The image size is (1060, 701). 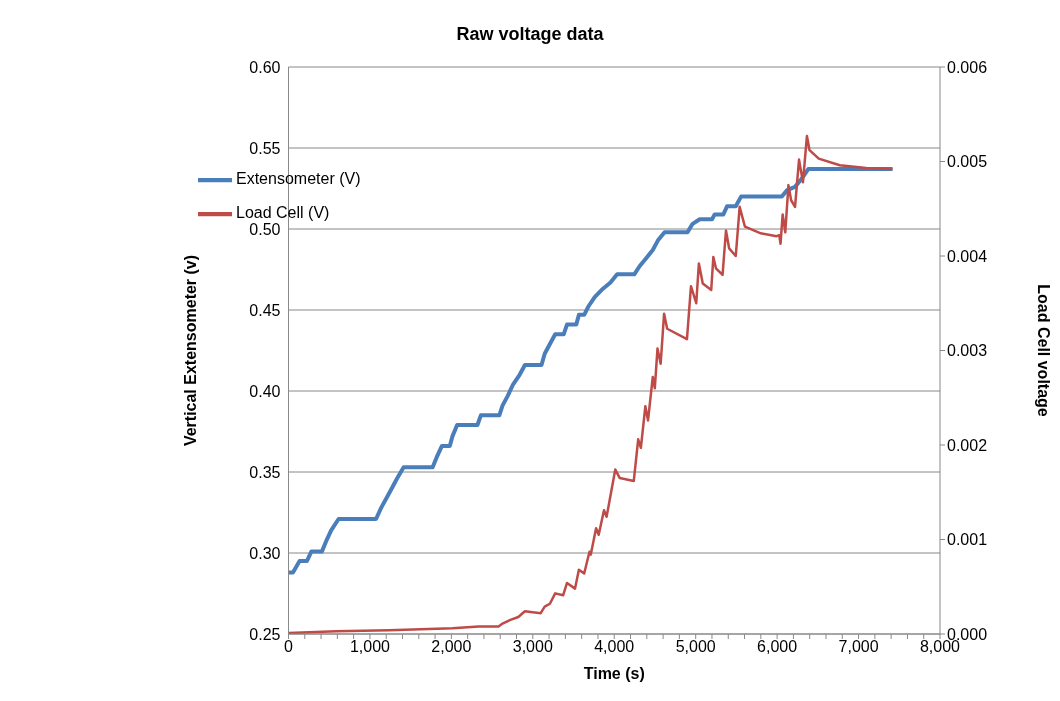 I want to click on x-tick-label: 3,000, so click(x=532, y=647).